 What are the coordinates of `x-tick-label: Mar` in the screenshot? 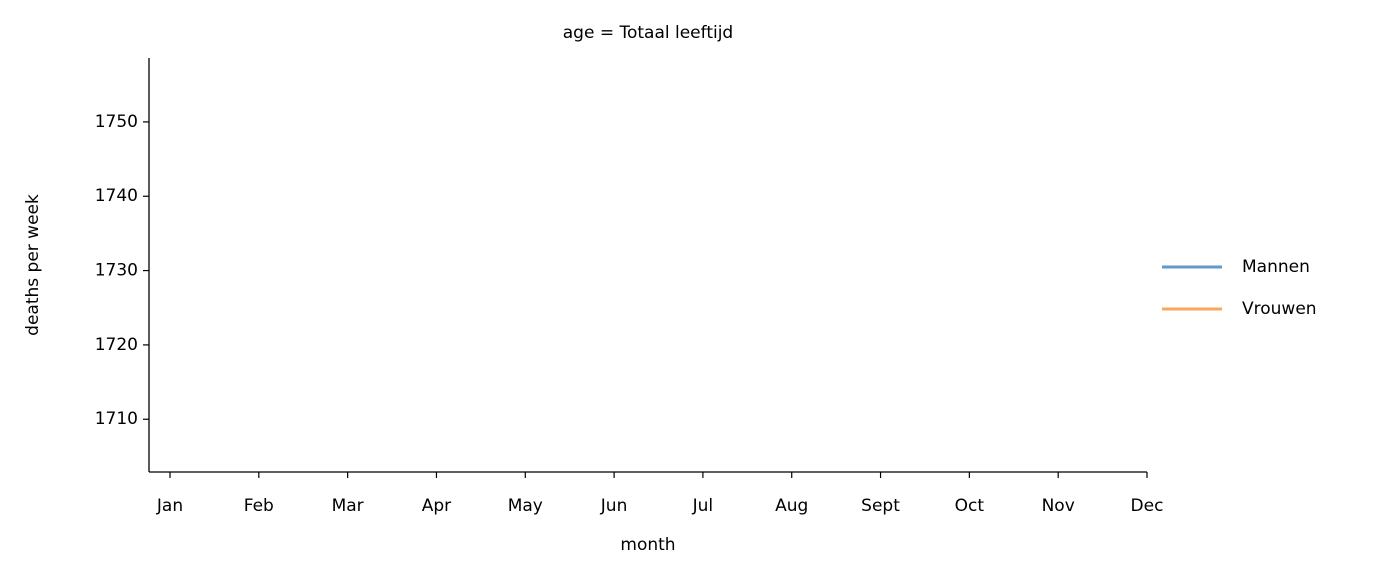 It's located at (348, 506).